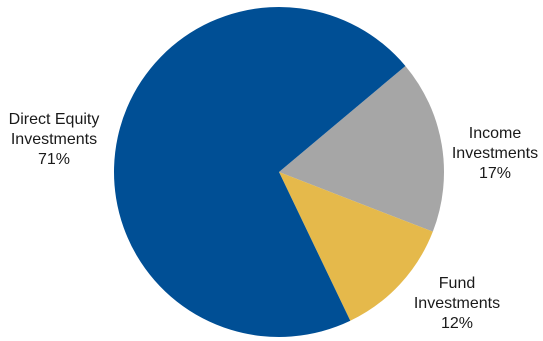 The image size is (543, 341). I want to click on label-direct-equity-line-2: Investments, so click(54, 140).